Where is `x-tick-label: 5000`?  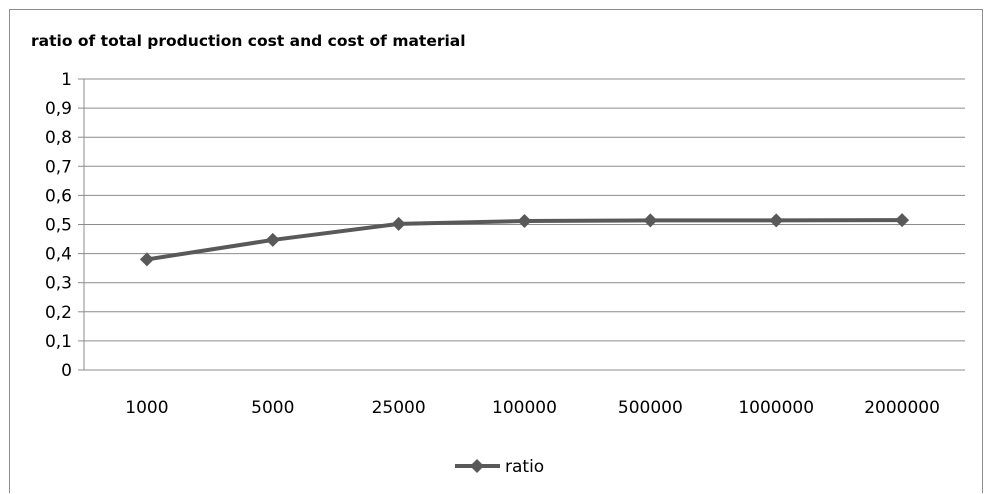 x-tick-label: 5000 is located at coordinates (272, 408).